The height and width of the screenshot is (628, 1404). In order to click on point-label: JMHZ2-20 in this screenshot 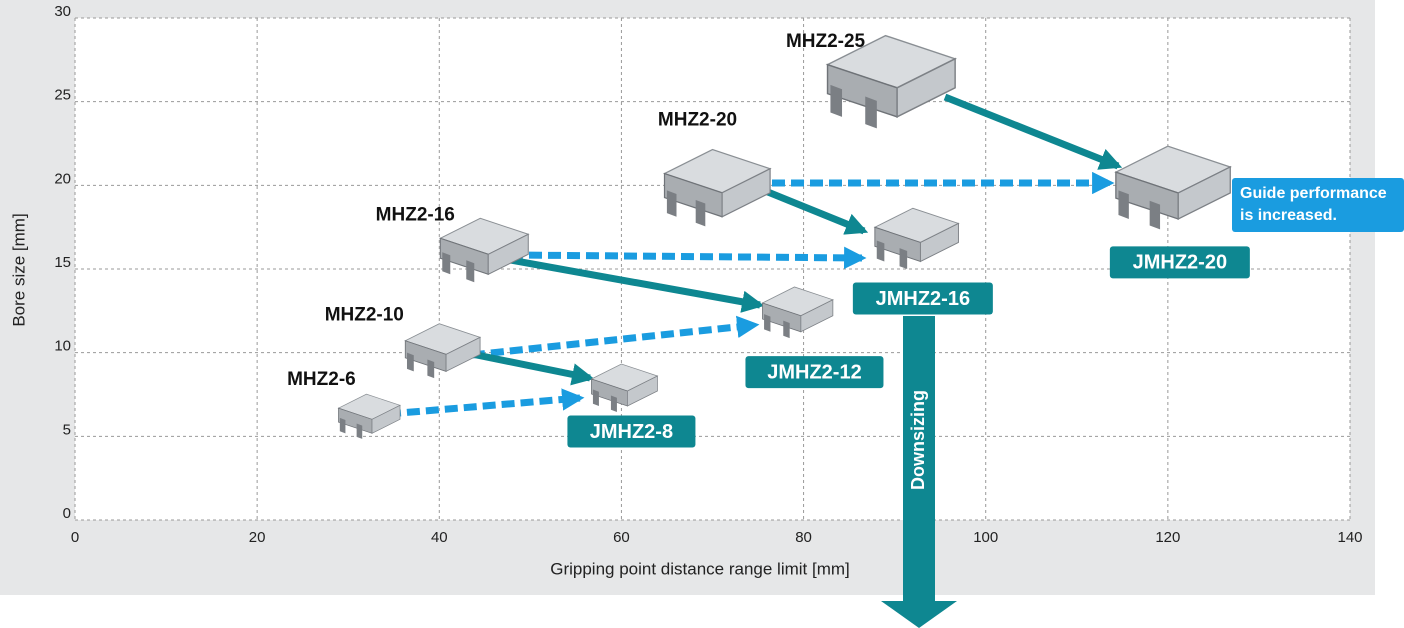, I will do `click(1180, 263)`.